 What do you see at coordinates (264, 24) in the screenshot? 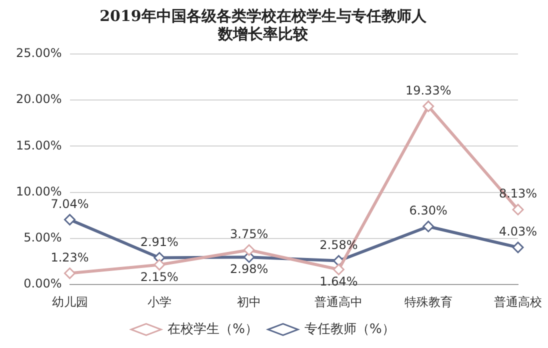
I see `chart-title: 2019年中国各级各类学校在校学生与专任教师人数增长率比较` at bounding box center [264, 24].